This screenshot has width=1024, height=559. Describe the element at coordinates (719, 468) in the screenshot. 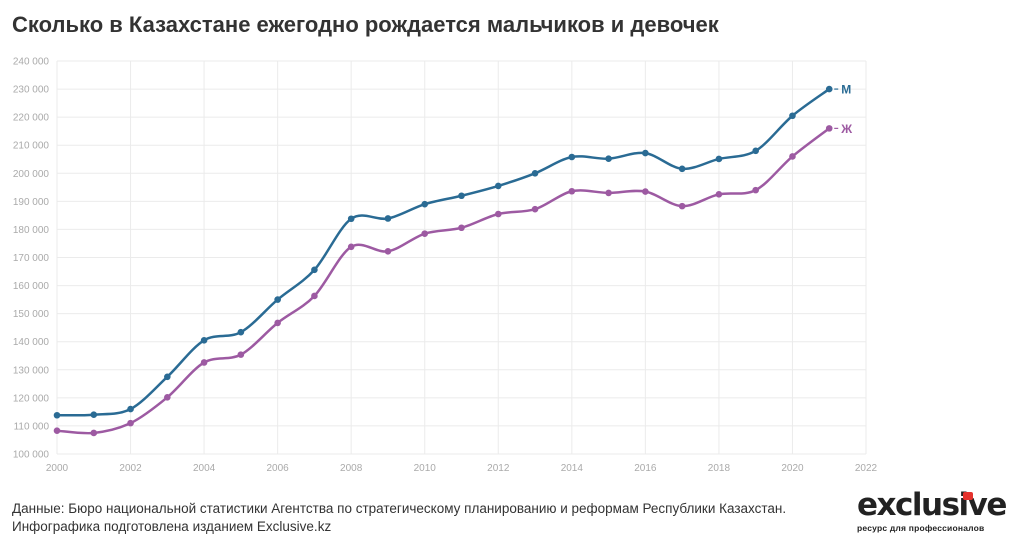

I see `x-tick-label: 2018` at that location.